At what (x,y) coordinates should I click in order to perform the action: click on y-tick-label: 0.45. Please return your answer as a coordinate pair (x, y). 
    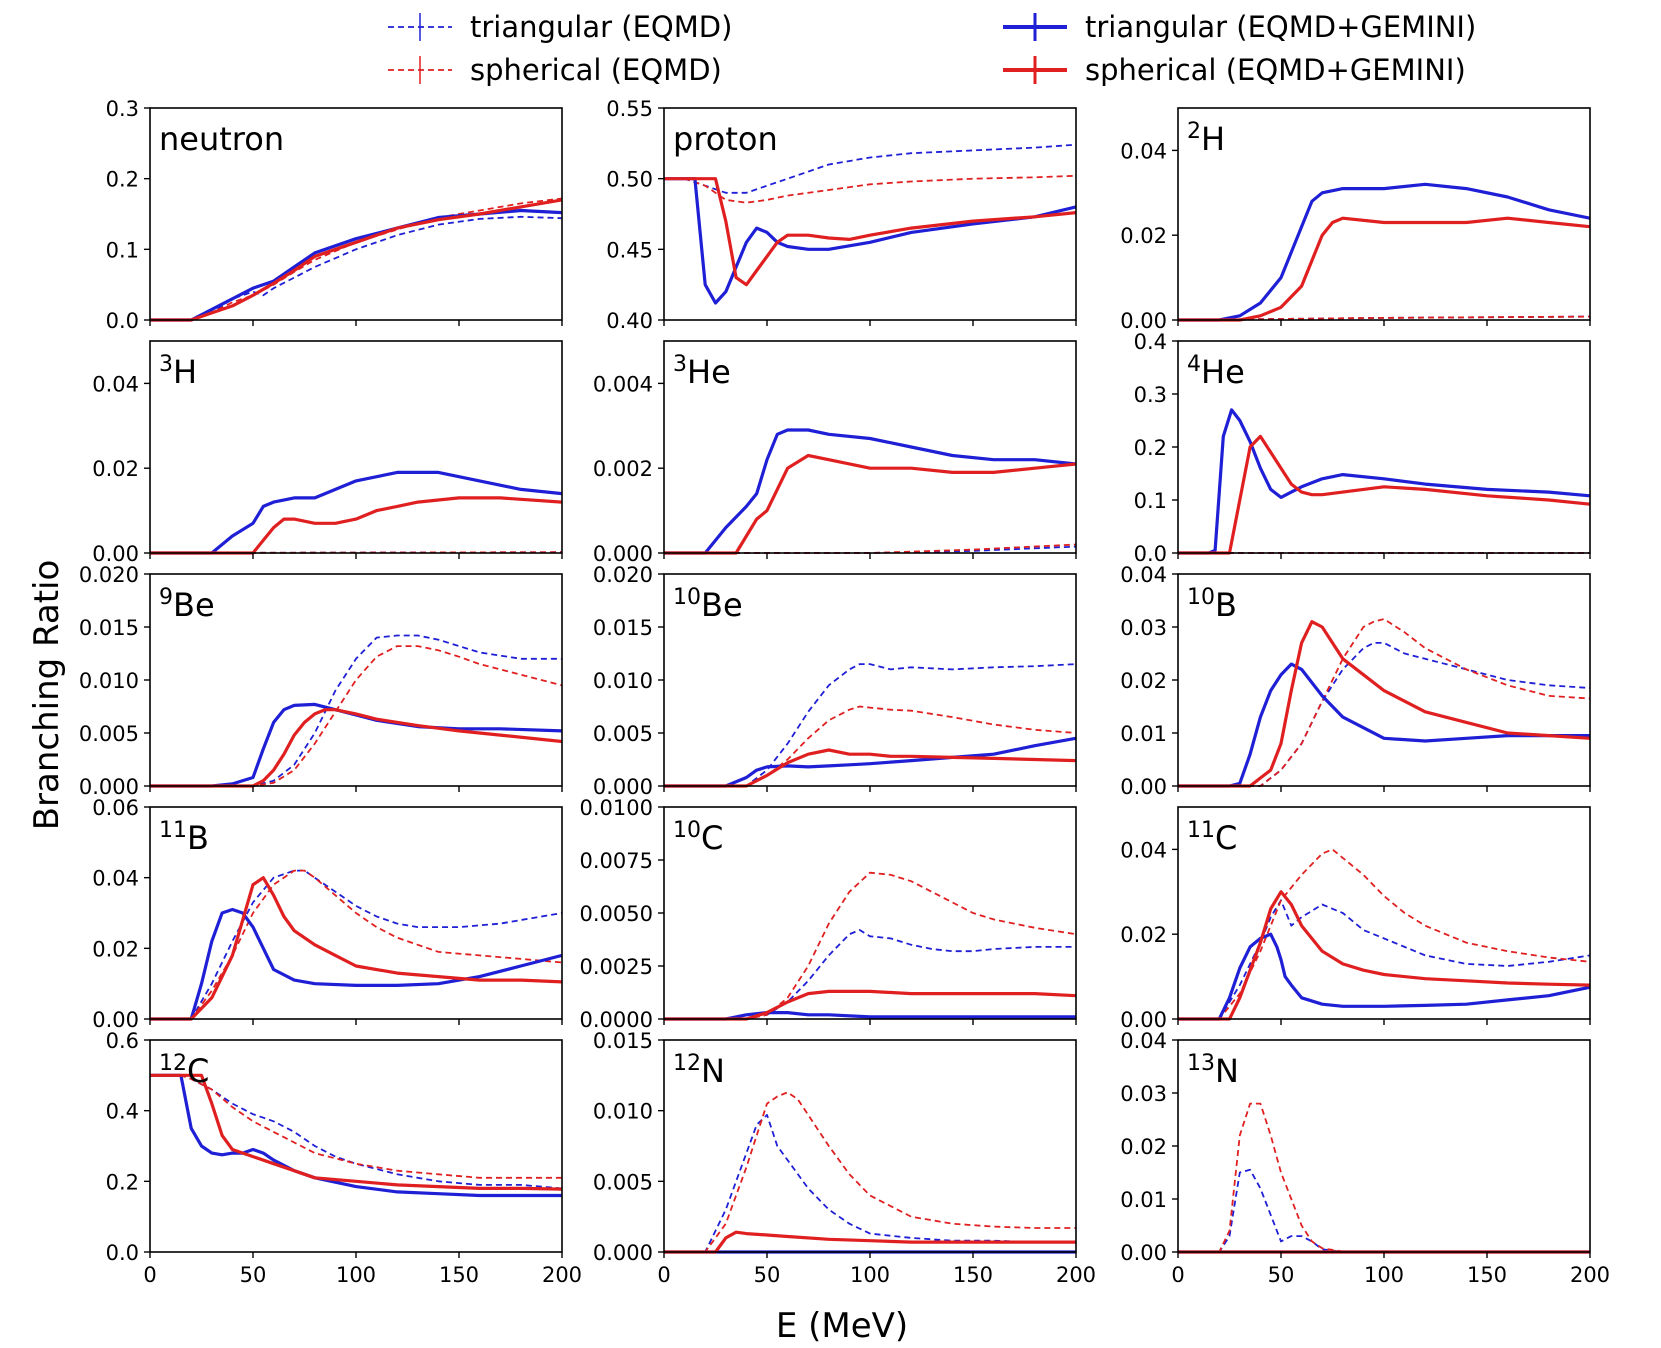
    Looking at the image, I should click on (629, 250).